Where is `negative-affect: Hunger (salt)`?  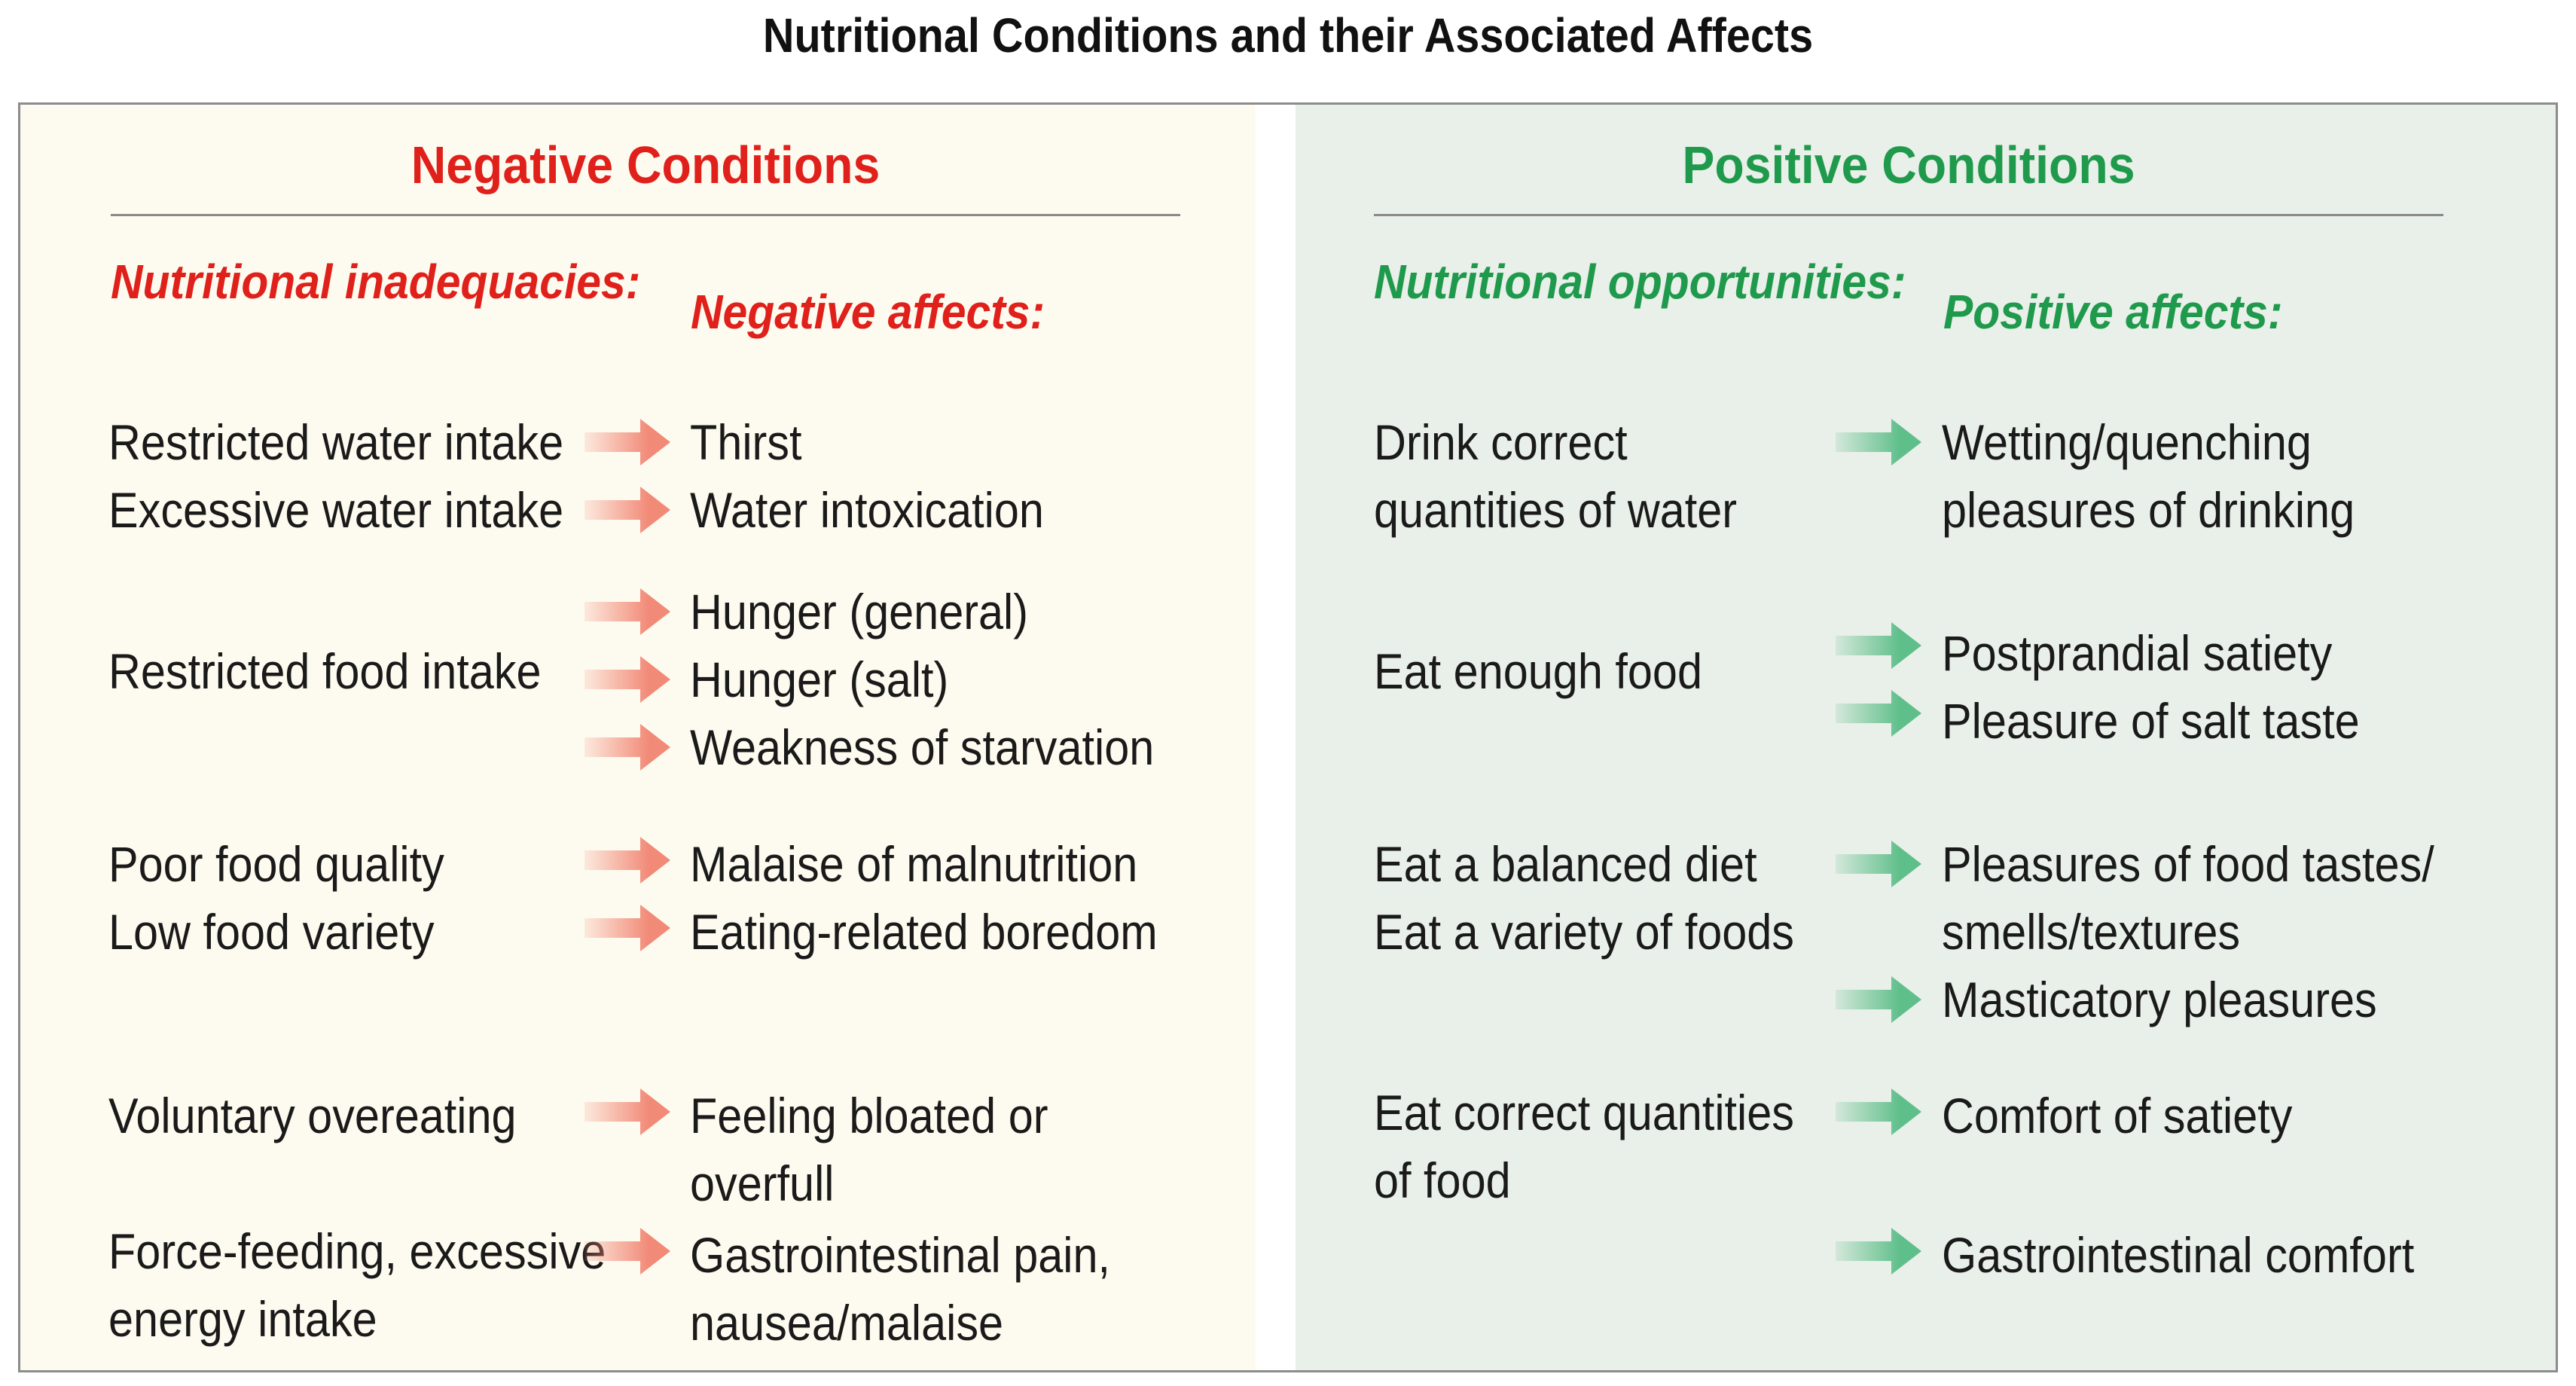 negative-affect: Hunger (salt) is located at coordinates (820, 680).